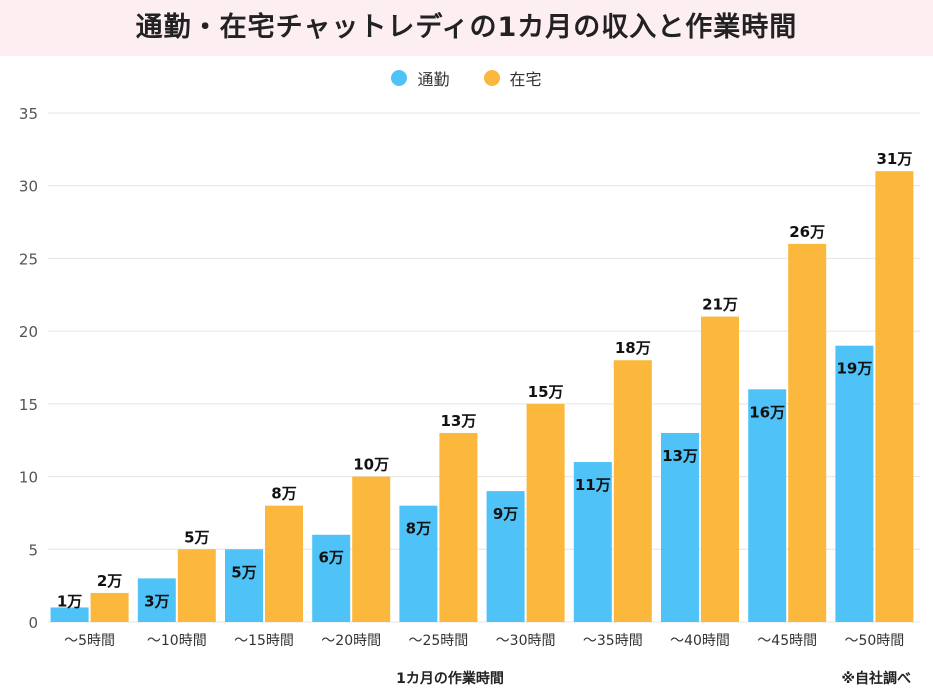 The height and width of the screenshot is (700, 933). I want to click on x-tick-label: ～35時間, so click(613, 641).